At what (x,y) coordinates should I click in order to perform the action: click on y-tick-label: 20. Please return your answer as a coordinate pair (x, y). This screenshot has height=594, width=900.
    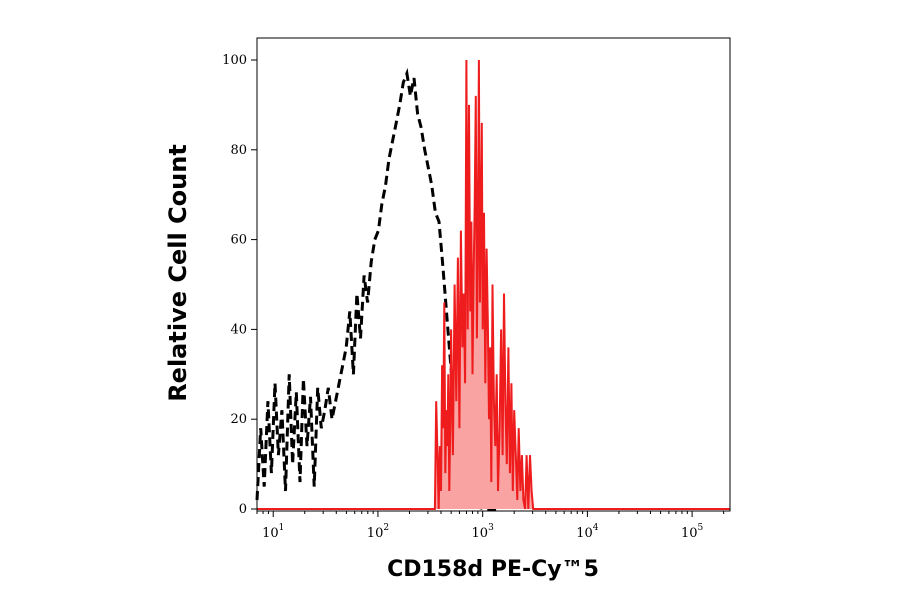
    Looking at the image, I should click on (238, 419).